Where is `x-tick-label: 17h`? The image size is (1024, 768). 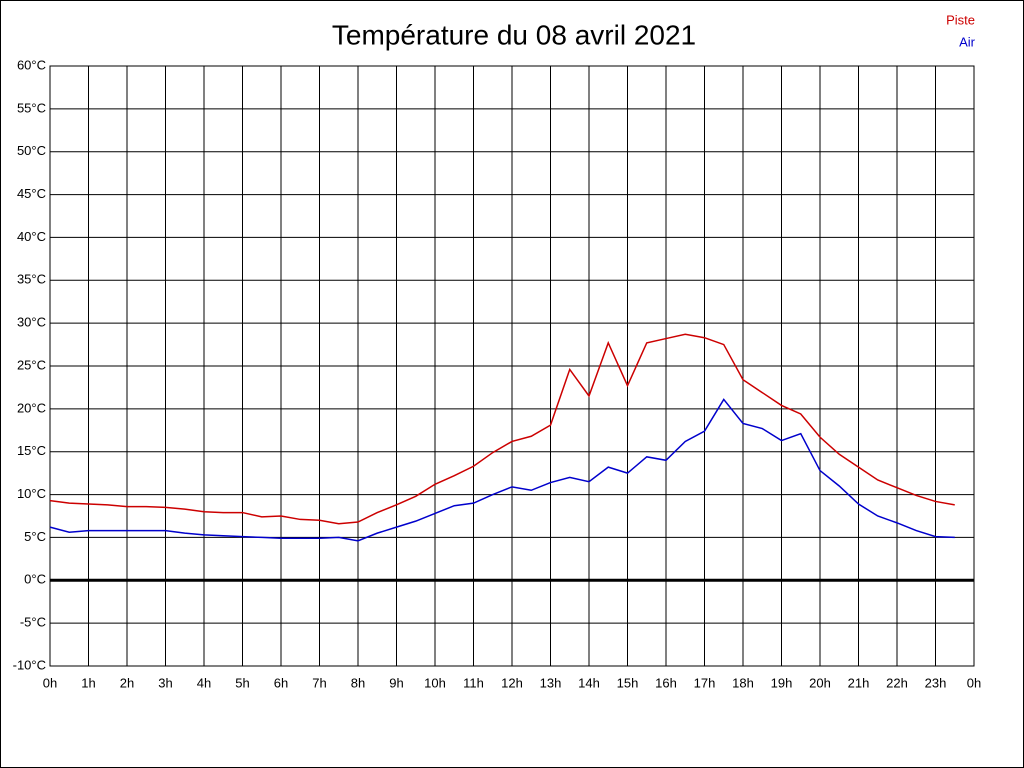
x-tick-label: 17h is located at coordinates (705, 682).